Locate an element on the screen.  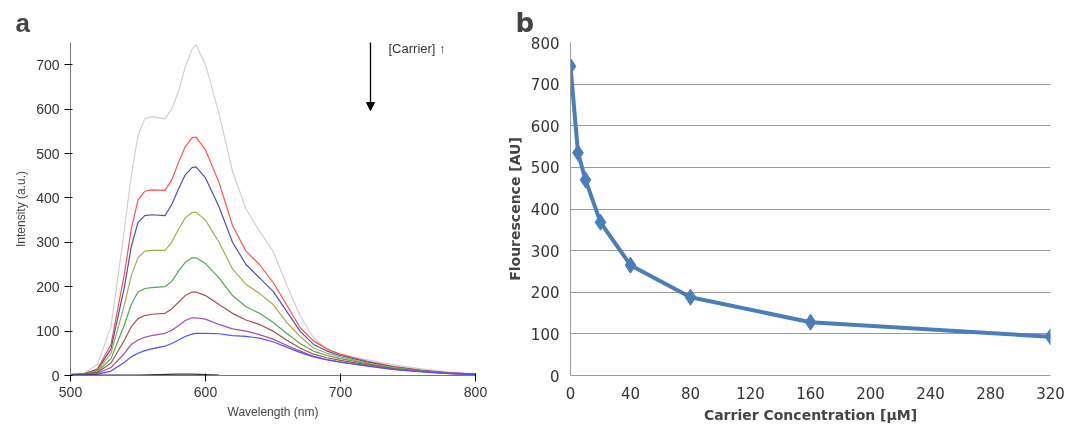
x-tick-label: 500 is located at coordinates (70, 391).